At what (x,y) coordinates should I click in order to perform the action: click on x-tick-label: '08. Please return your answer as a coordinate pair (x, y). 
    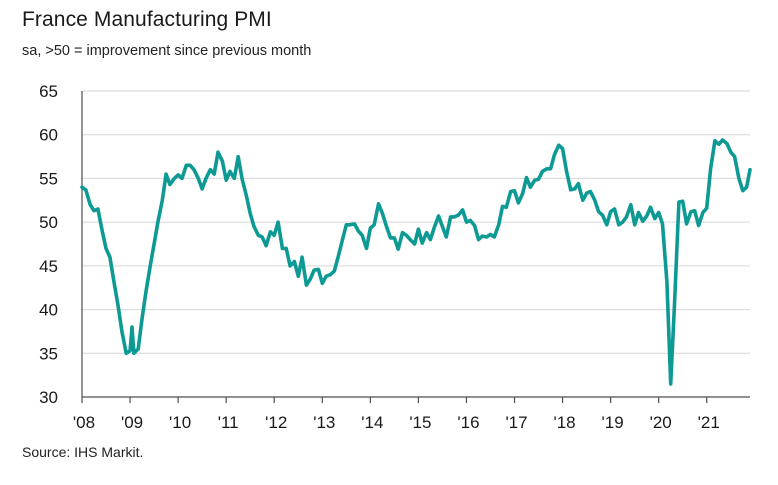
    Looking at the image, I should click on (84, 422).